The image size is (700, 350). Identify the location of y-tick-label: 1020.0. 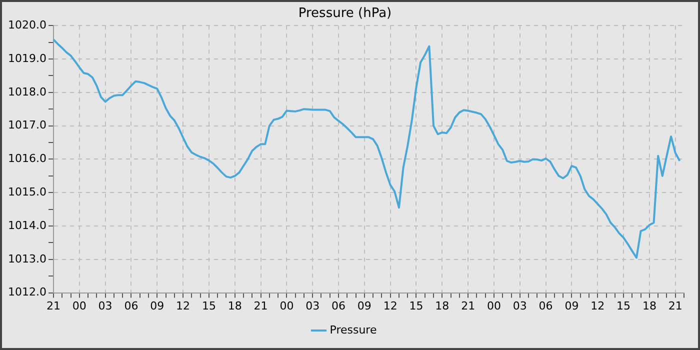
(27, 25).